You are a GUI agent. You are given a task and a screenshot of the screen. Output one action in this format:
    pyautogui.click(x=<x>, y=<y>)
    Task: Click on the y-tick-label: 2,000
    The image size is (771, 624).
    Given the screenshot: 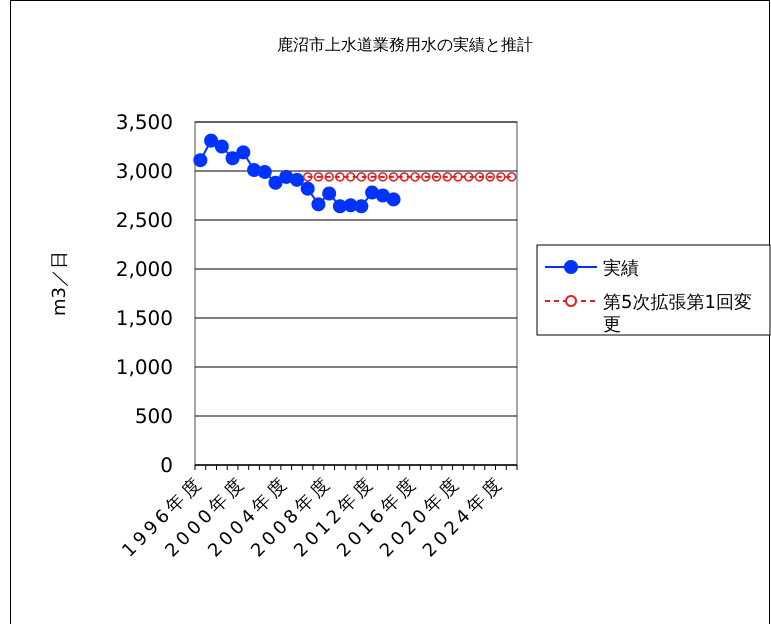 What is the action you would take?
    pyautogui.click(x=144, y=269)
    